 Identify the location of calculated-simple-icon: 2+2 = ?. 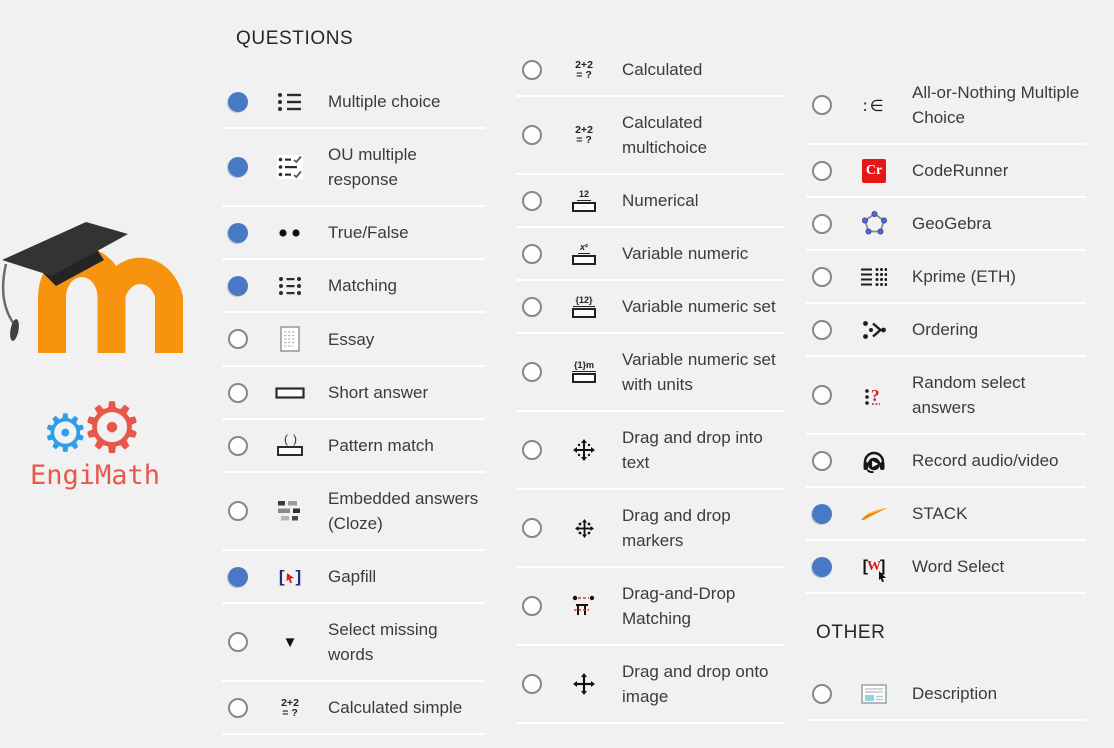
(290, 707).